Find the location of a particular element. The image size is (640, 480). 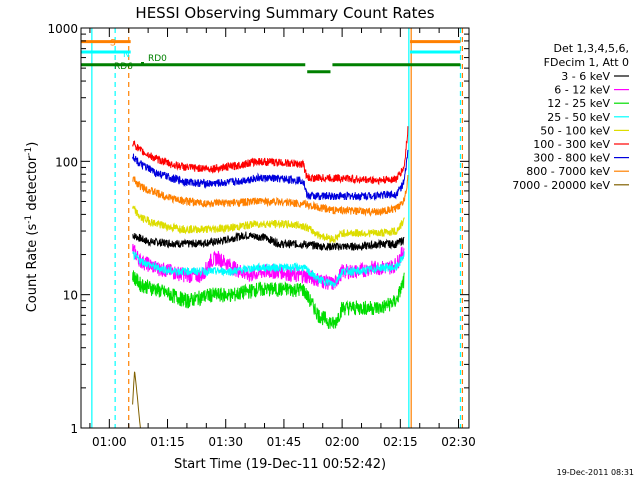

flag-marker-rd0 is located at coordinates (142, 63).